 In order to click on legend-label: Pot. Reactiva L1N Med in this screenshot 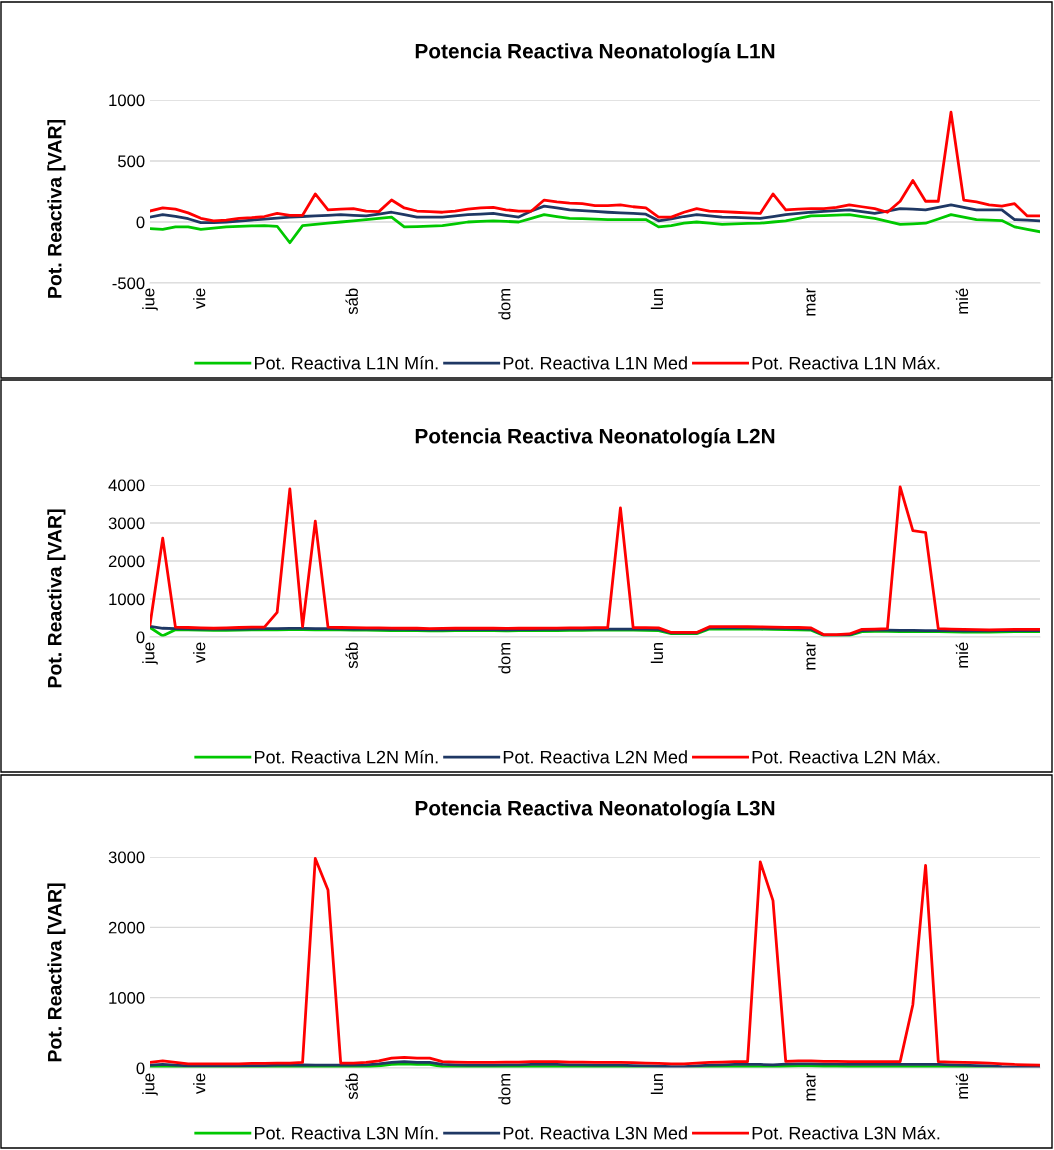, I will do `click(595, 363)`.